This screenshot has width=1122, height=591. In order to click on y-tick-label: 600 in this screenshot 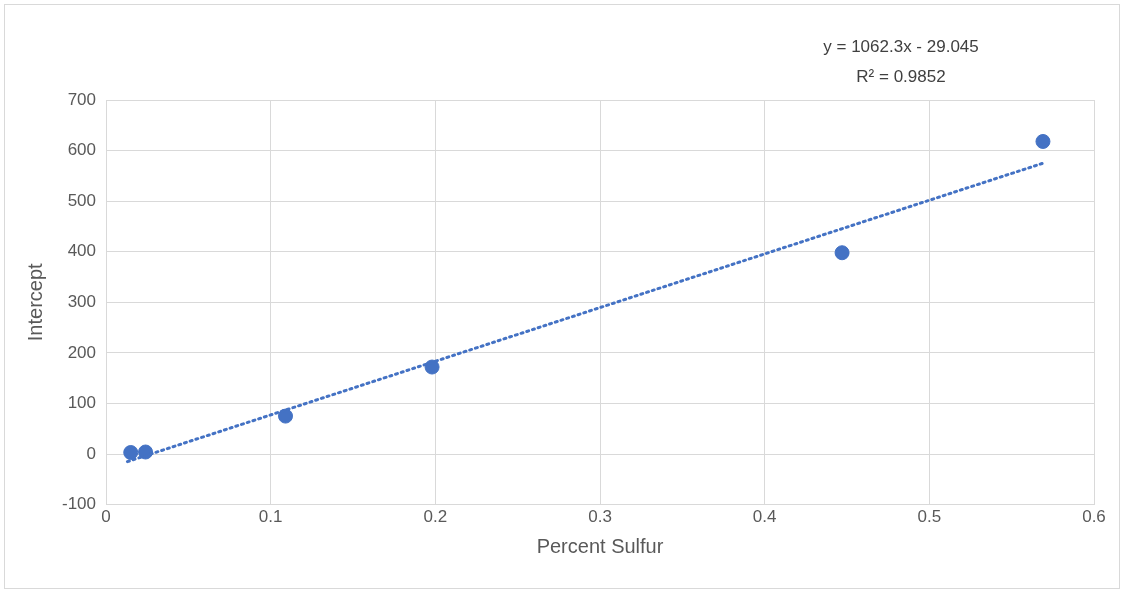, I will do `click(82, 150)`.